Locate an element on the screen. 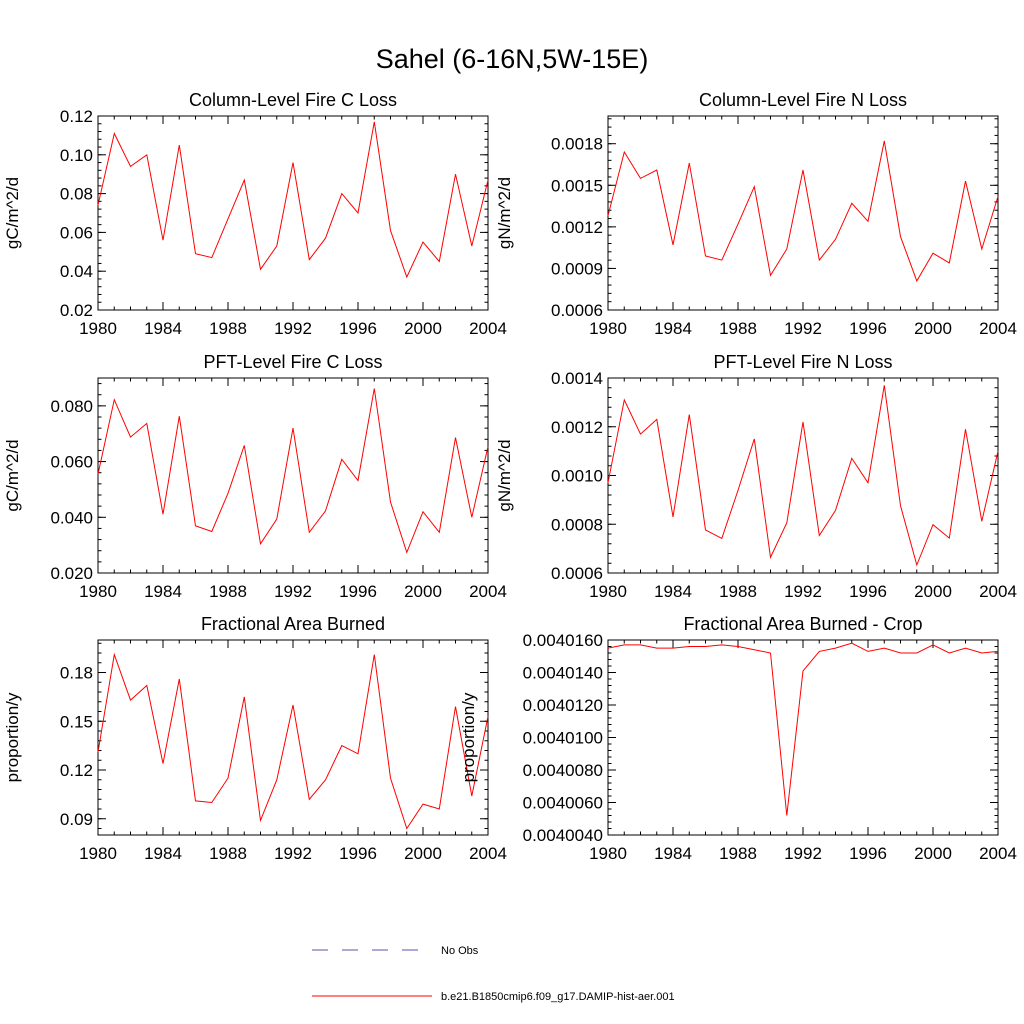 This screenshot has height=1024, width=1024. y-tick-label: 0.0040160 is located at coordinates (563, 640).